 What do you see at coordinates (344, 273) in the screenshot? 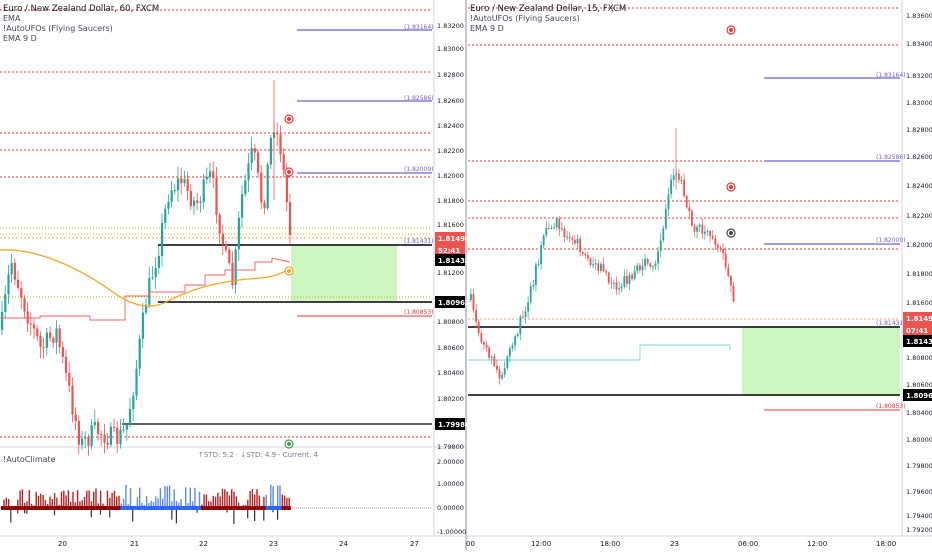
I see `left-demand-zone` at bounding box center [344, 273].